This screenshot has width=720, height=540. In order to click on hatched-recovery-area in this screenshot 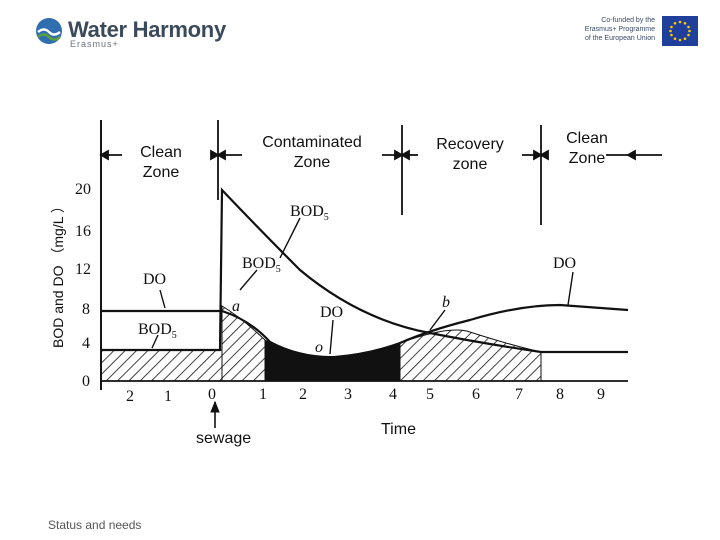, I will do `click(470, 355)`.